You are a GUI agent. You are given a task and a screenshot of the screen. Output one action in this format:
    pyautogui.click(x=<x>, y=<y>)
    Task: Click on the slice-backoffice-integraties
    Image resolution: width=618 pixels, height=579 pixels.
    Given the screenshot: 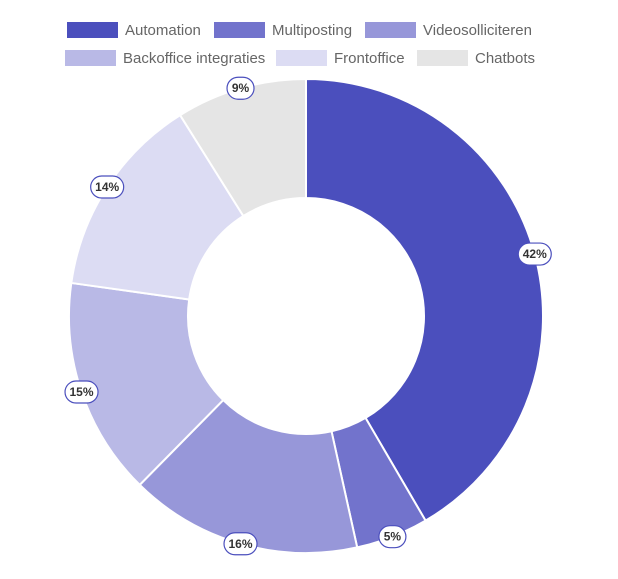 What is the action you would take?
    pyautogui.click(x=146, y=384)
    